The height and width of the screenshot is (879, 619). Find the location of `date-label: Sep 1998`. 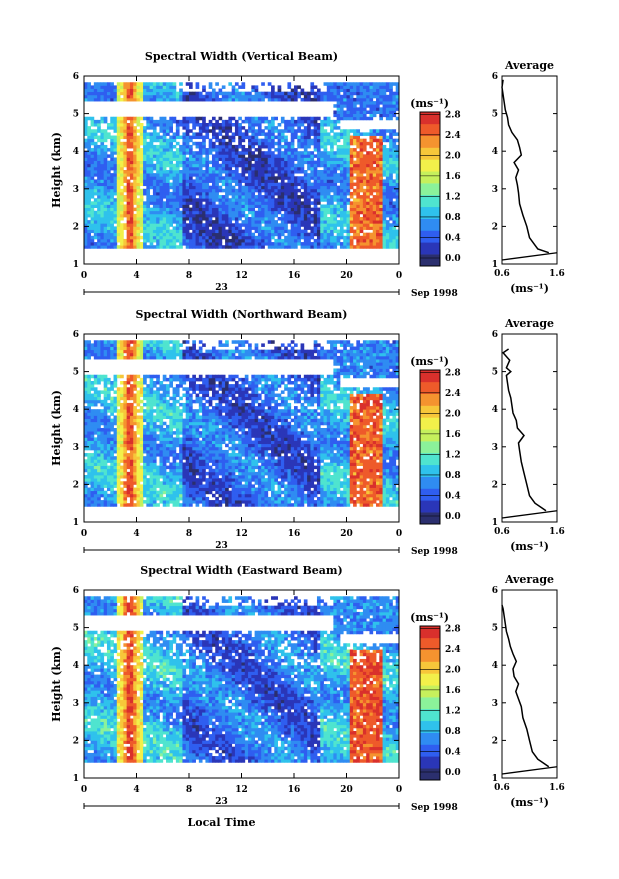

date-label: Sep 1998 is located at coordinates (434, 294).